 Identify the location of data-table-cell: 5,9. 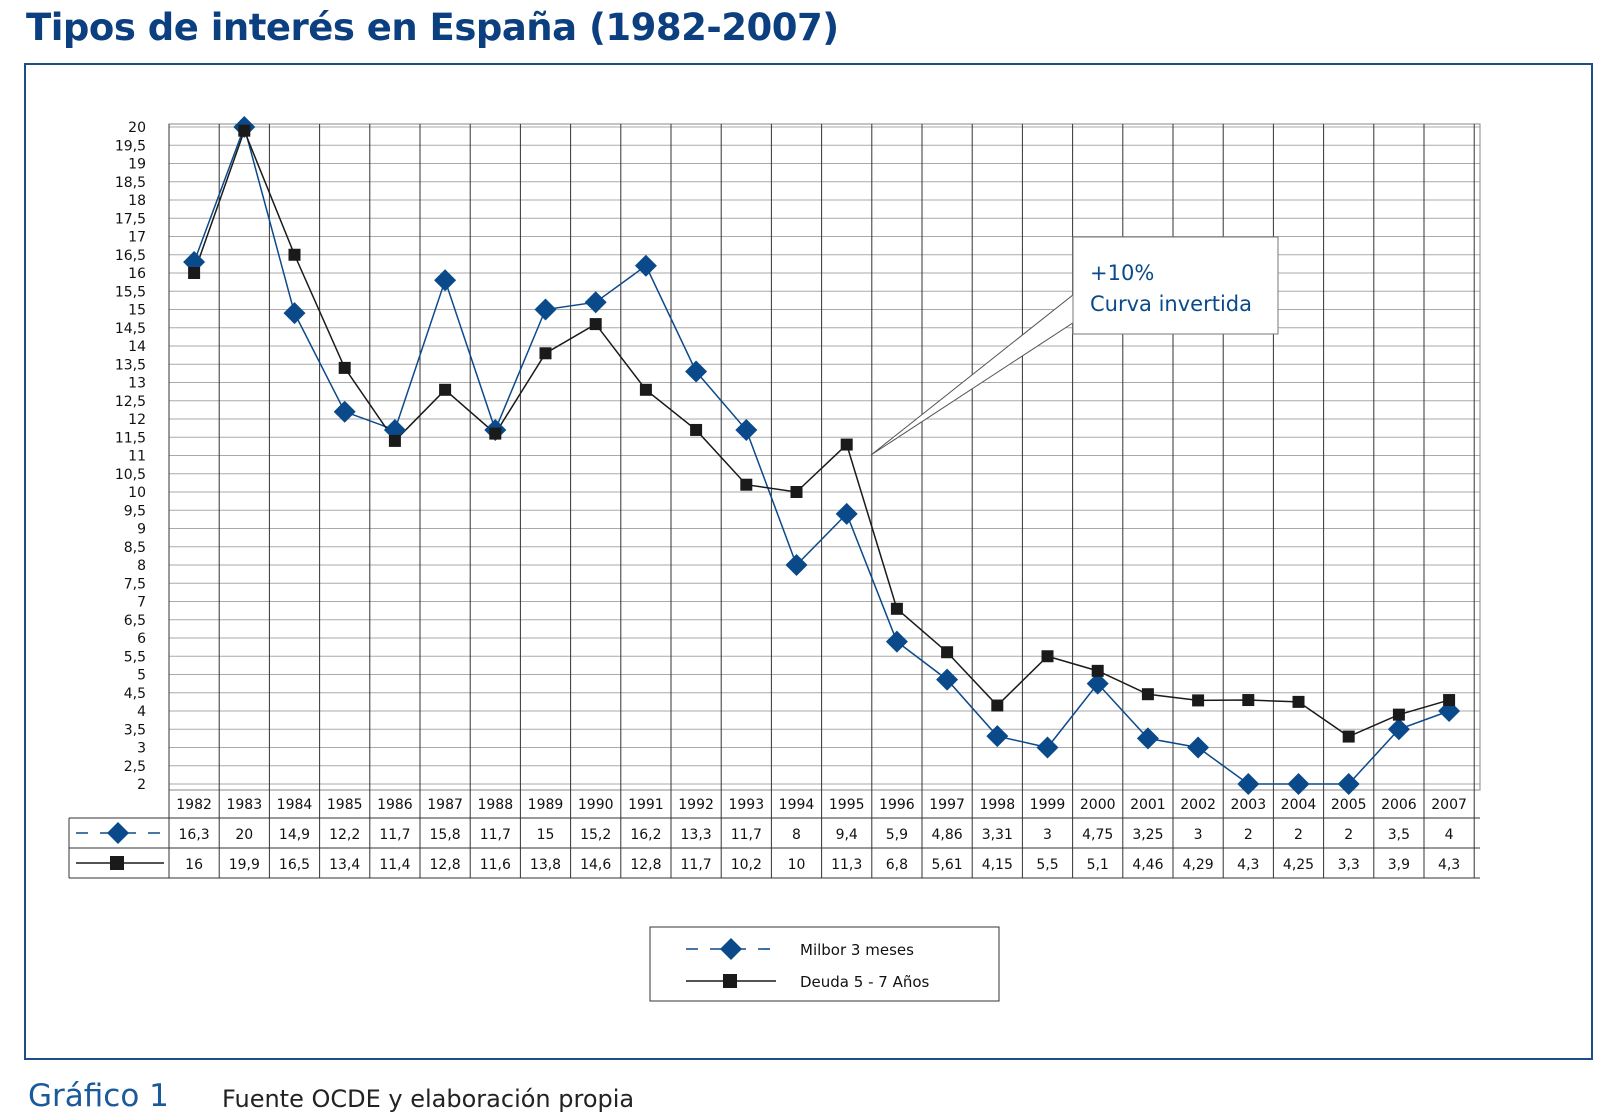
(897, 835).